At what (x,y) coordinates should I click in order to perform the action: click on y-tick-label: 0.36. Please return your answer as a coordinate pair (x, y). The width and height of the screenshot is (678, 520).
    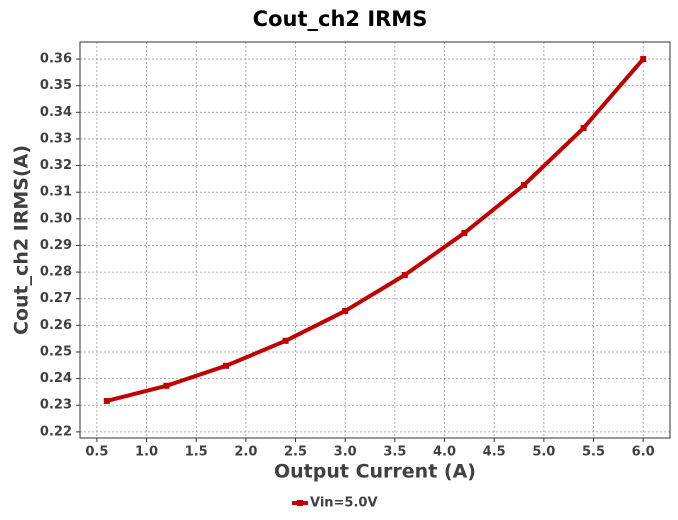
    Looking at the image, I should click on (56, 59).